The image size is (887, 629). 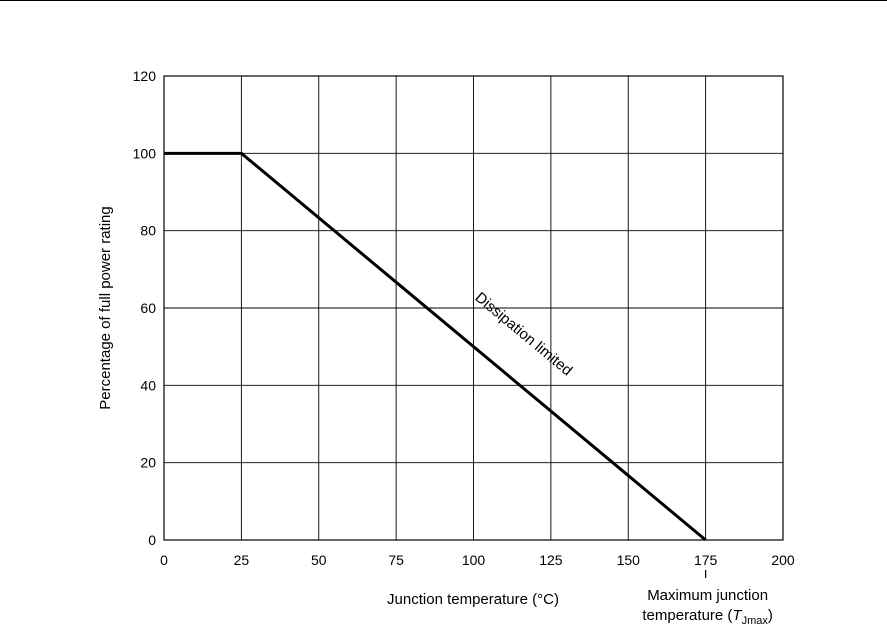 What do you see at coordinates (242, 560) in the screenshot?
I see `x-tick-label-25: 25` at bounding box center [242, 560].